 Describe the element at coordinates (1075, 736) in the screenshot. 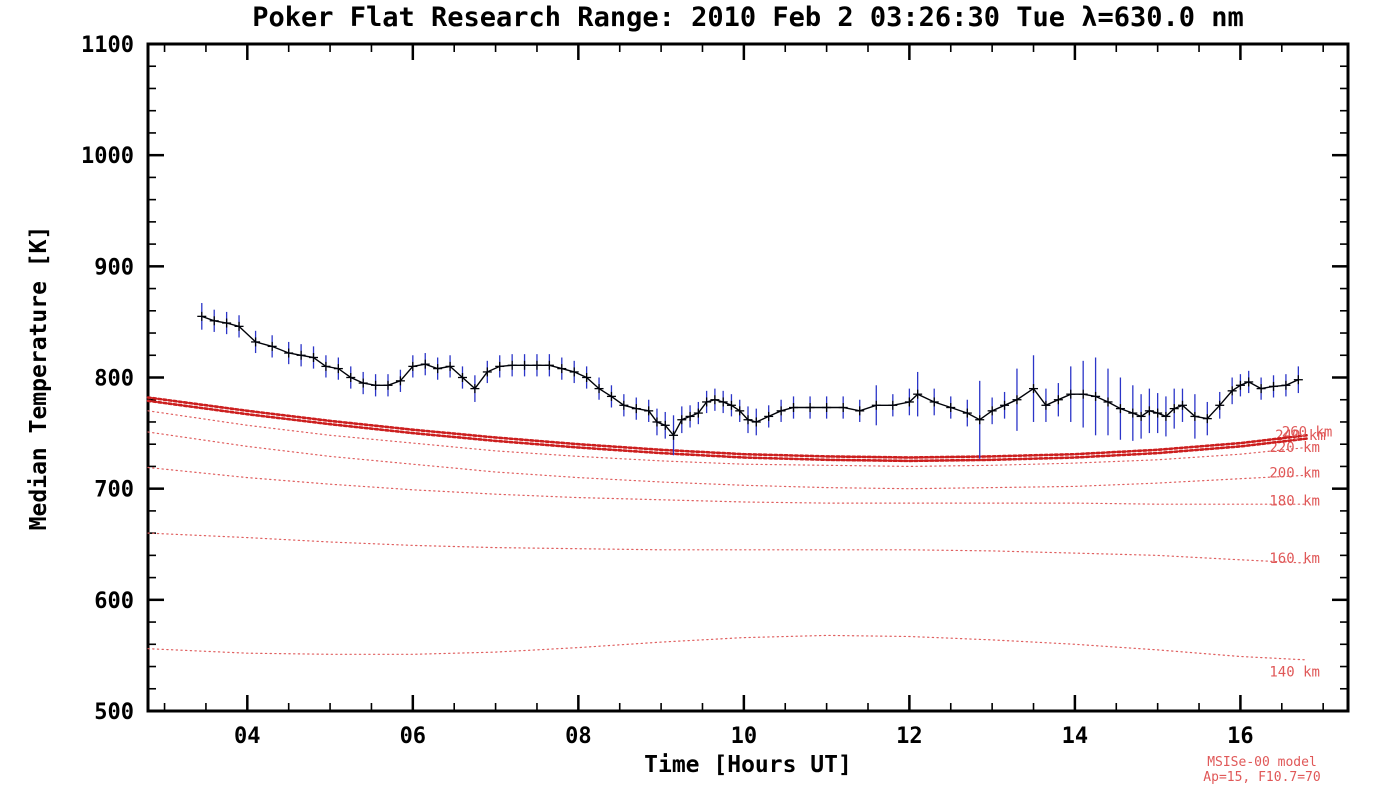

I see `x-tick-label: 14` at that location.